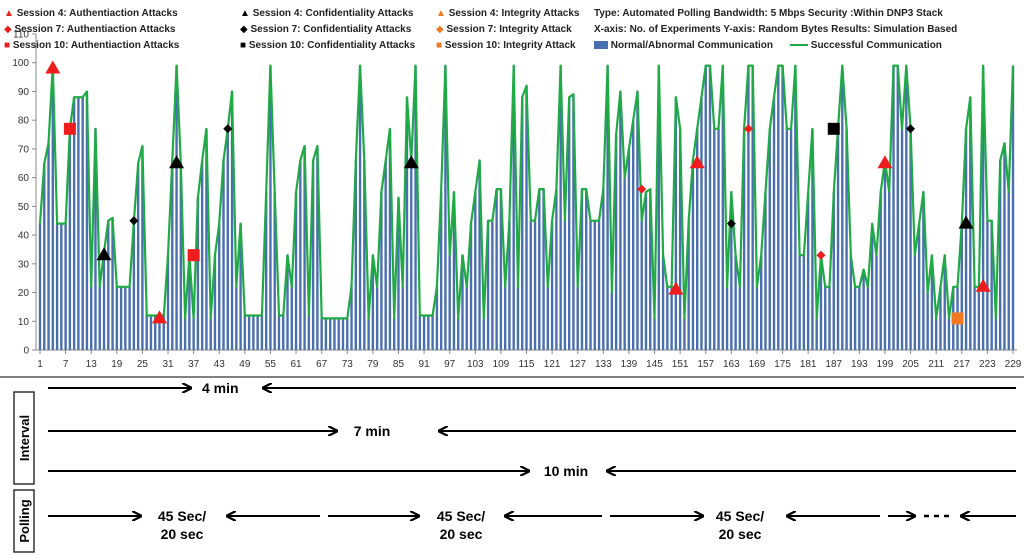 Image resolution: width=1024 pixels, height=556 pixels. What do you see at coordinates (90, 29) in the screenshot?
I see `legend-item: ◆ Session 7: Authentiaction Attacks` at bounding box center [90, 29].